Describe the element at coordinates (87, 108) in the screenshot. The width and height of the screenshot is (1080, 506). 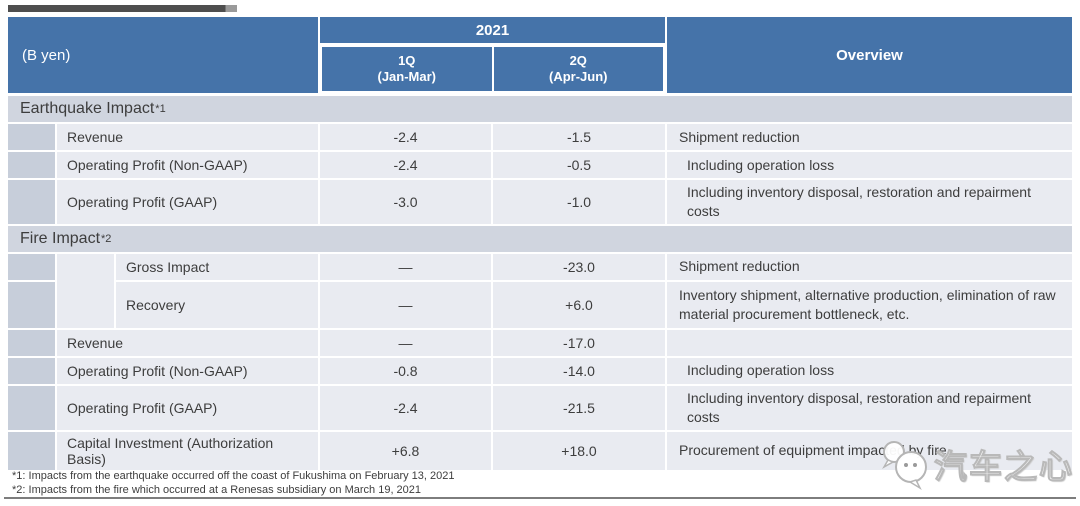
I see `section-title: Earthquake Impact` at that location.